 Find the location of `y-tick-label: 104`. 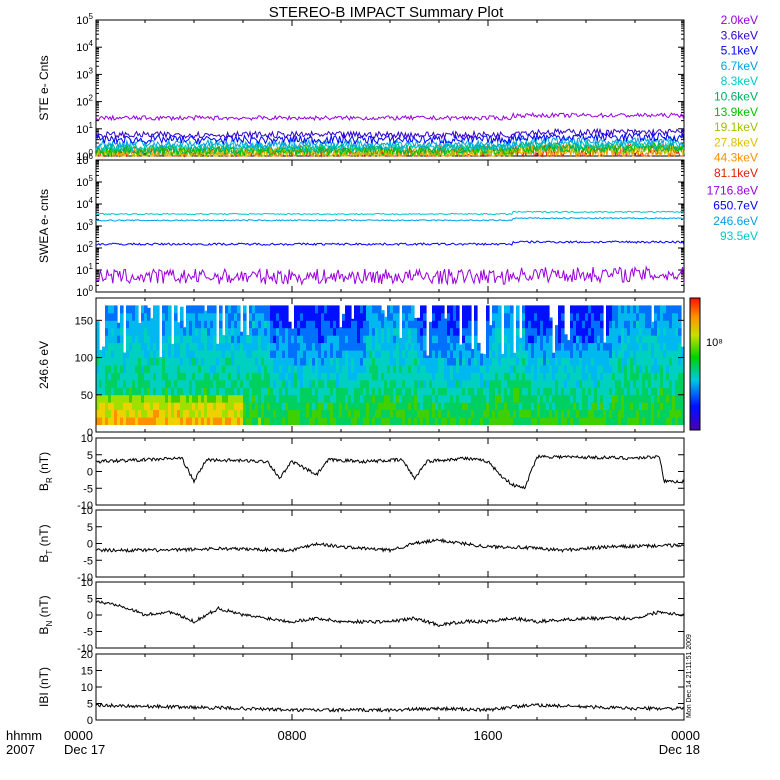

y-tick-label: 104 is located at coordinates (84, 46).